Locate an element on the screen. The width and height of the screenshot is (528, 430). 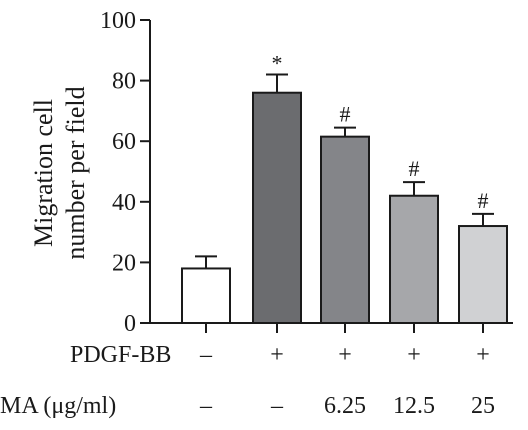
condition-value: 6.25 is located at coordinates (345, 406).